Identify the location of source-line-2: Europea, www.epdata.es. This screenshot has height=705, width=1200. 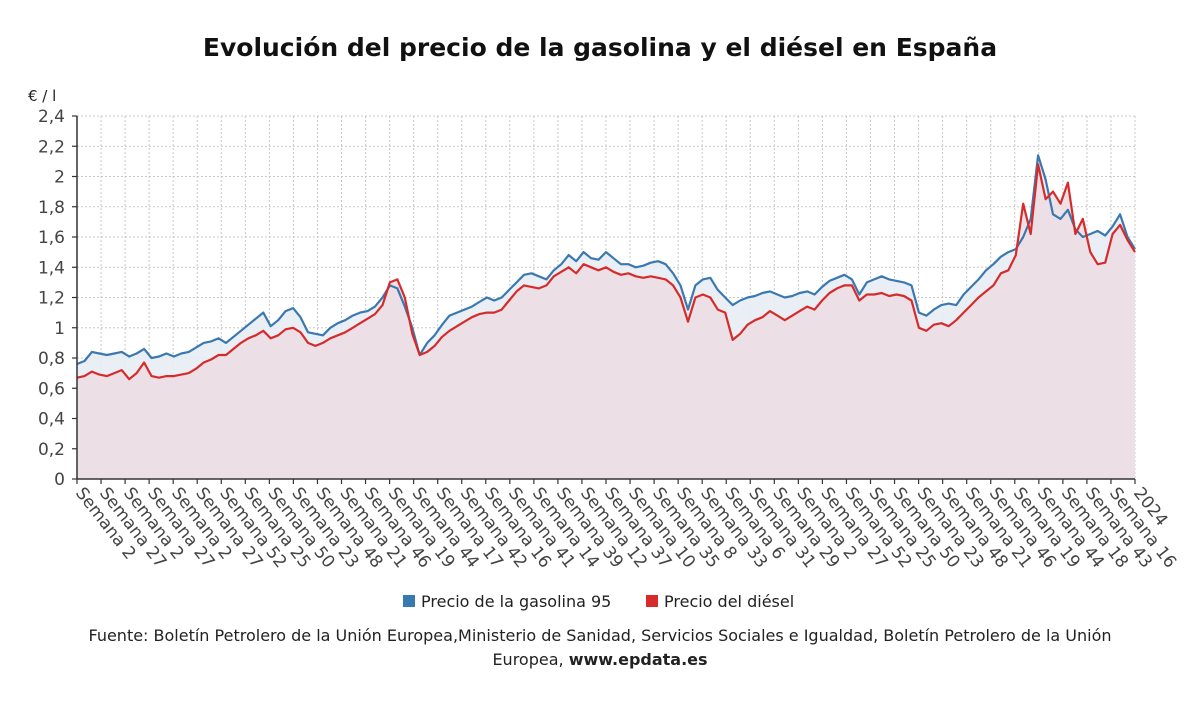
(599, 659).